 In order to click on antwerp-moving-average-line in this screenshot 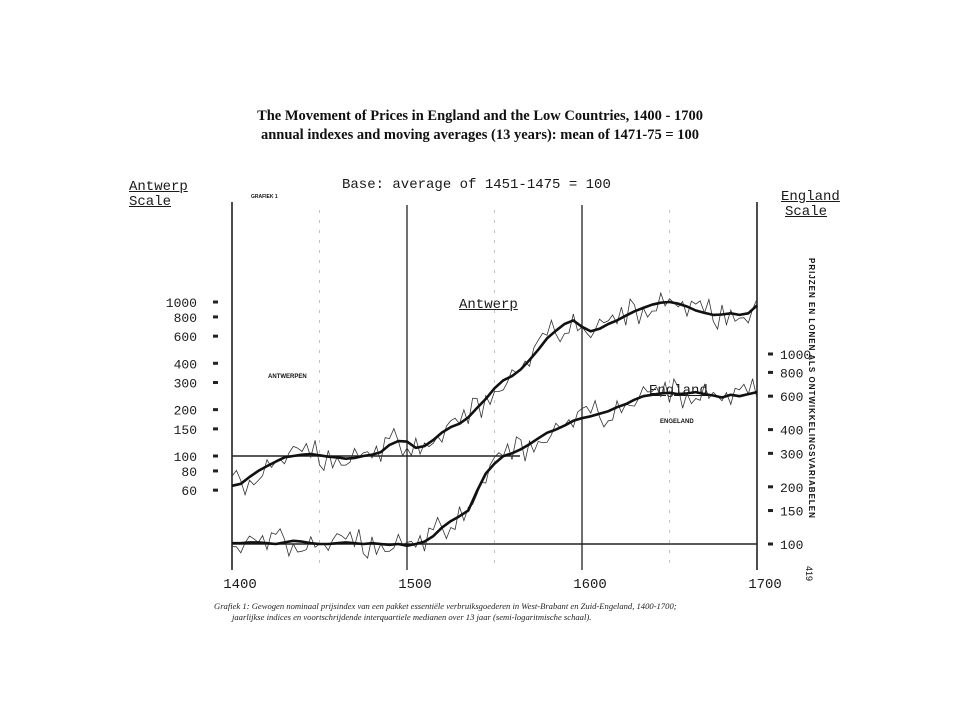, I will do `click(494, 394)`.